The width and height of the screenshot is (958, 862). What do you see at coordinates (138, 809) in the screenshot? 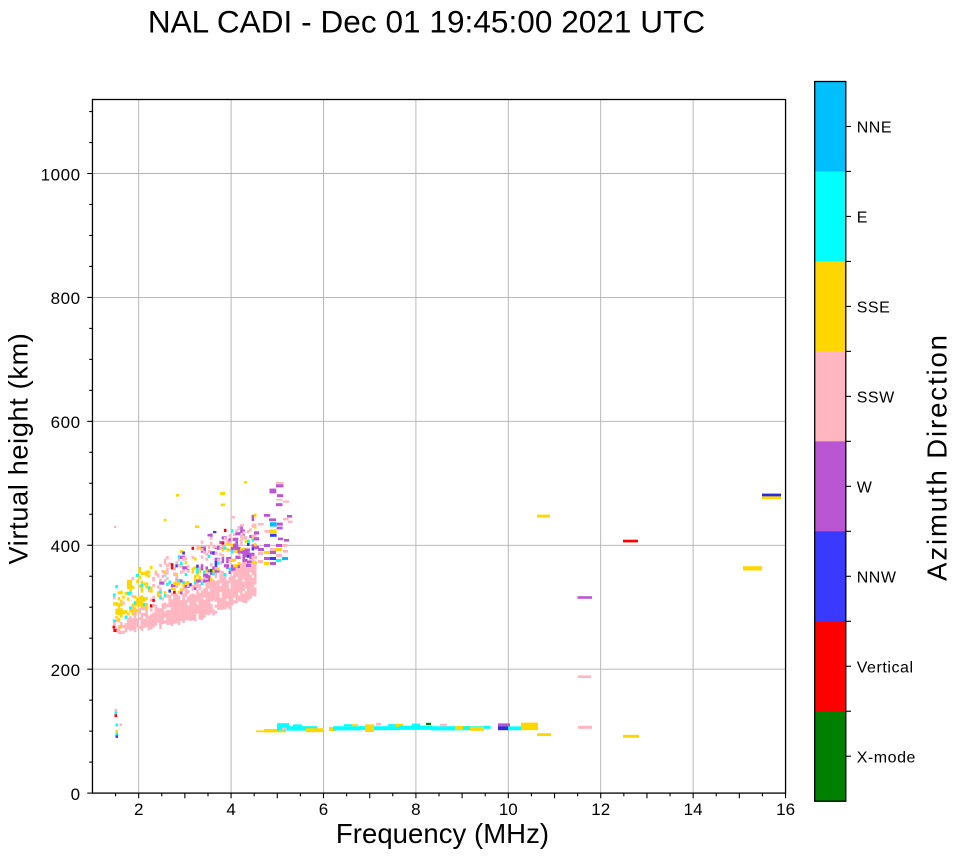
I see `svg-text: 2` at bounding box center [138, 809].